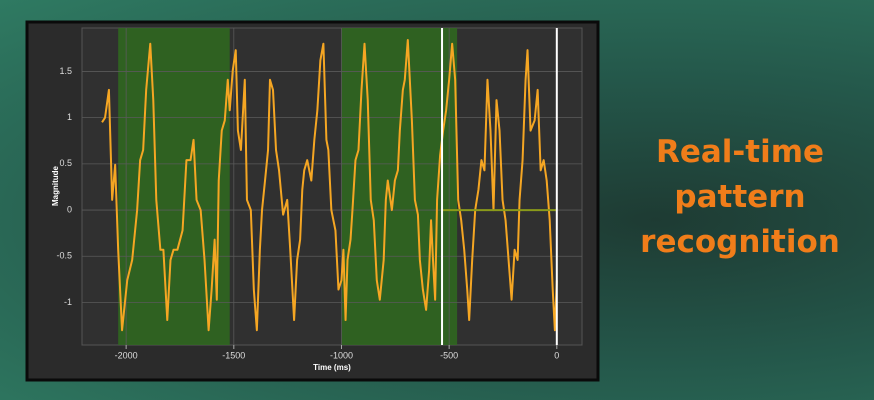 This screenshot has height=400, width=874. Describe the element at coordinates (55, 185) in the screenshot. I see `y-axis-label: Magnitude` at that location.